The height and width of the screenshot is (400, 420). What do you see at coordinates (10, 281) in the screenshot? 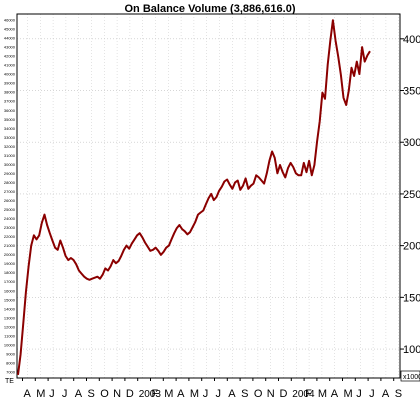
I see `left-tick-label: 17000` at bounding box center [10, 281].